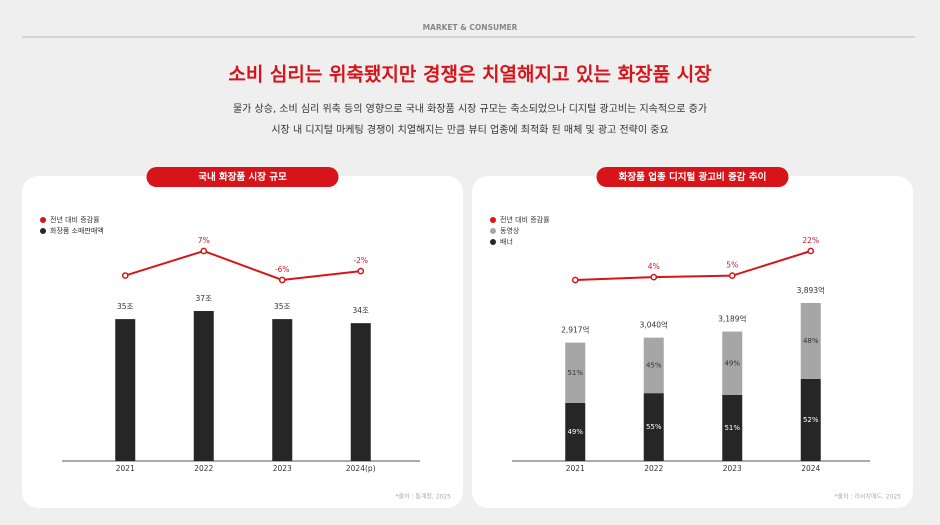 The image size is (940, 525). What do you see at coordinates (77, 230) in the screenshot?
I see `legend-label: 화장품 소매판매액` at bounding box center [77, 230].